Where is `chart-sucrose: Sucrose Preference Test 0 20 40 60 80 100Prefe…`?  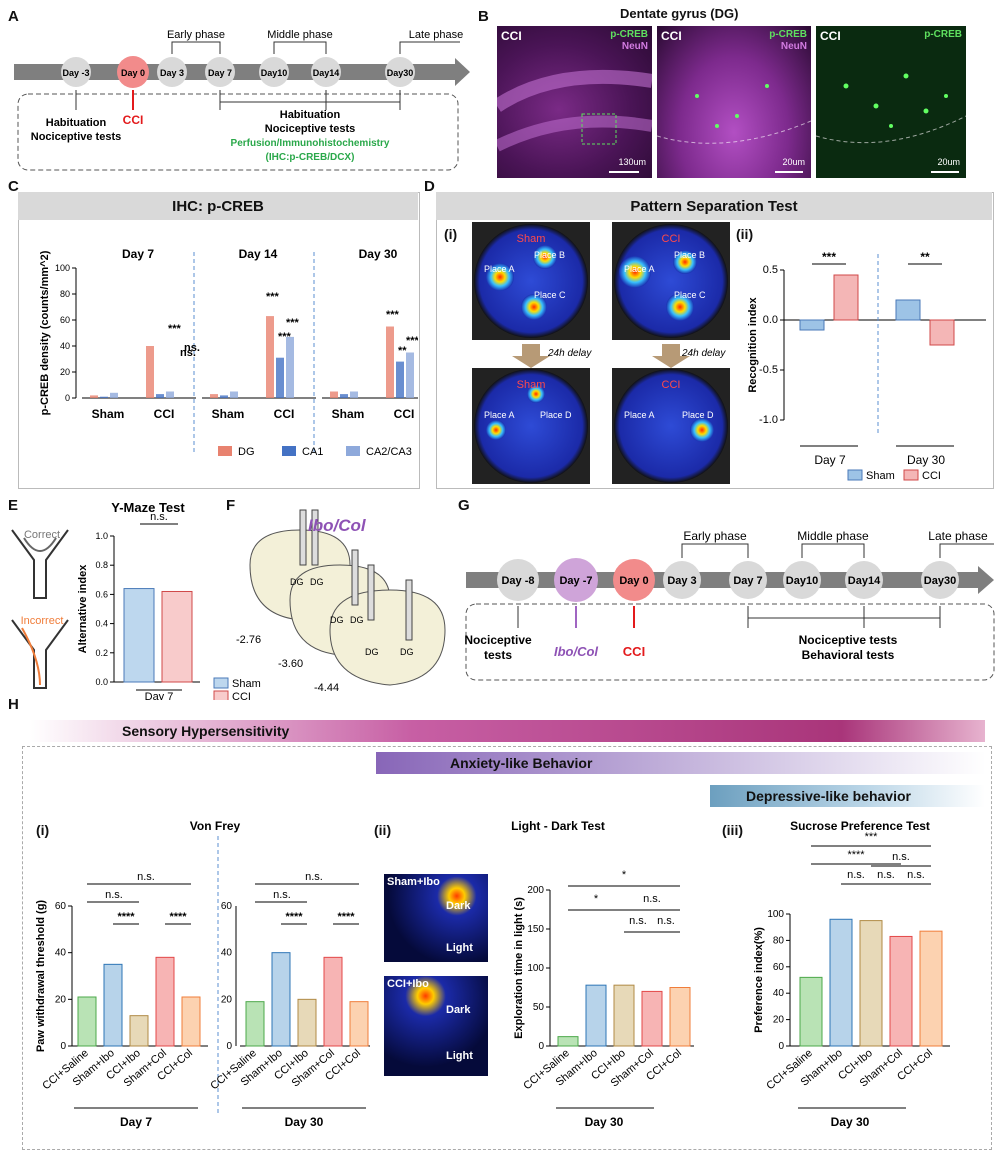
chart-sucrose: Sucrose Preference Test 0 20 40 60 80 100Prefe… is located at coordinates (851, 974).